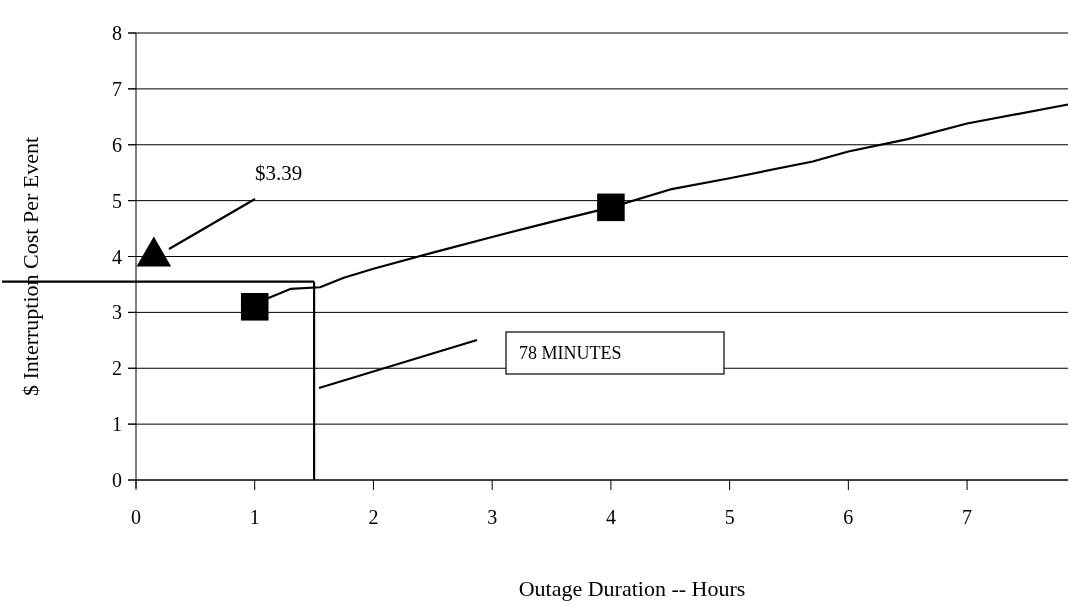 This screenshot has height=609, width=1070. What do you see at coordinates (632, 588) in the screenshot?
I see `x-axis-title: Outage Duration -- Hours` at bounding box center [632, 588].